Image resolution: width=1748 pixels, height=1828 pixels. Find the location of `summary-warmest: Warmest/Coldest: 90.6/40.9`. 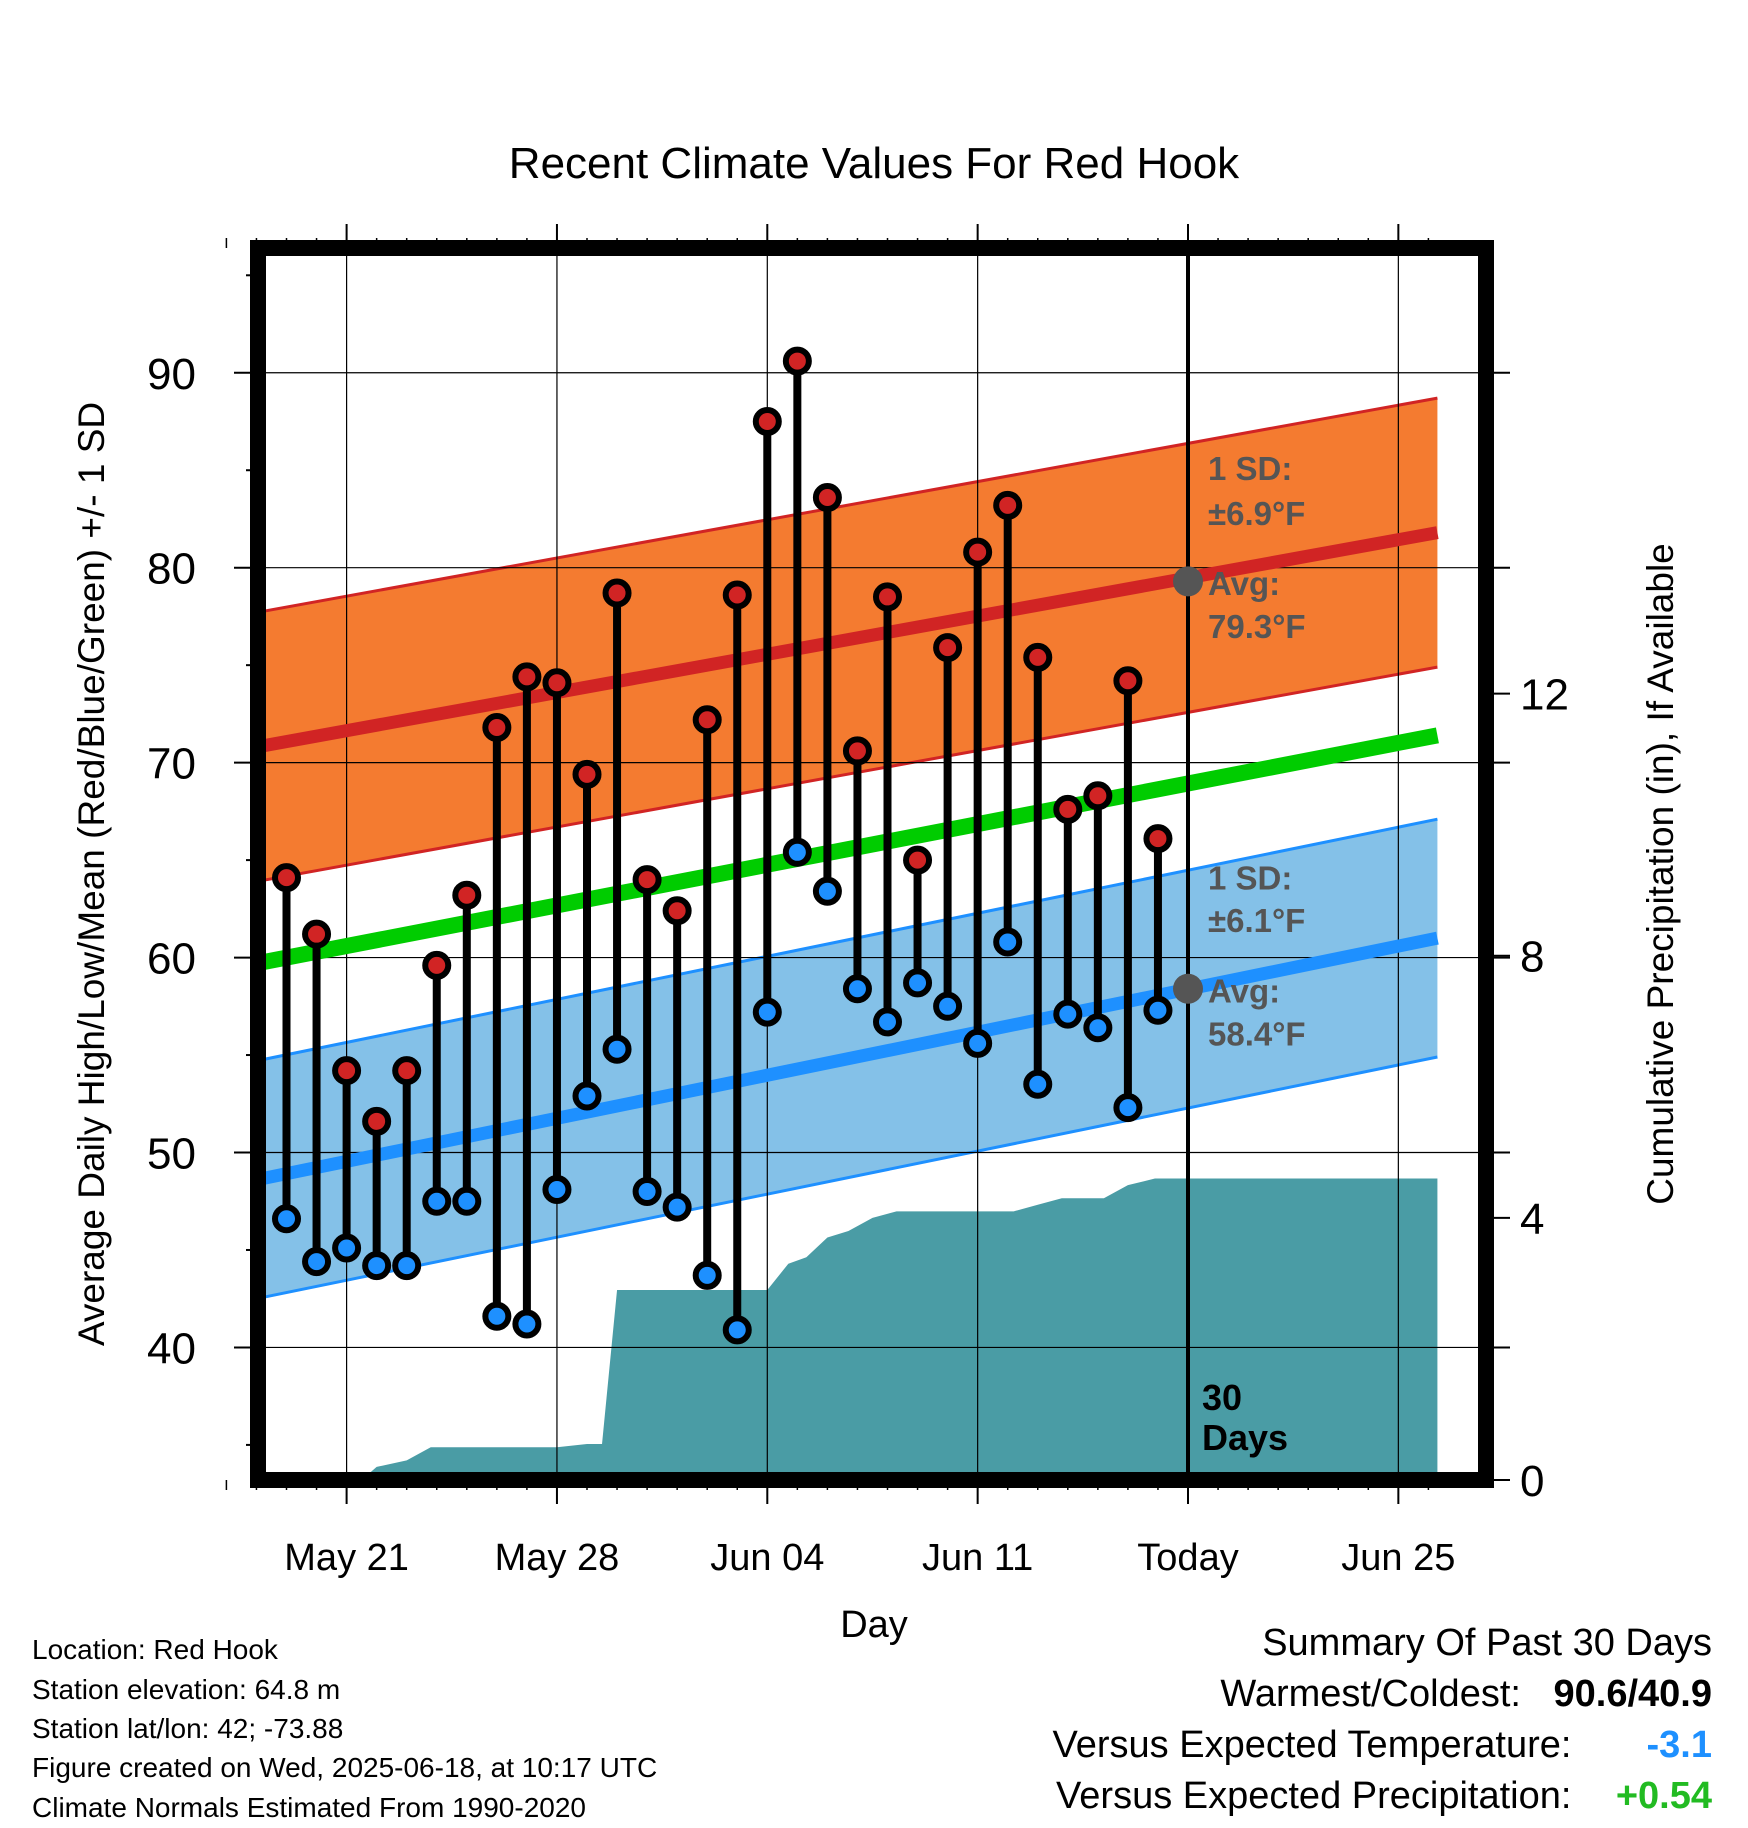

summary-warmest: Warmest/Coldest: 90.6/40.9 is located at coordinates (1466, 1694).